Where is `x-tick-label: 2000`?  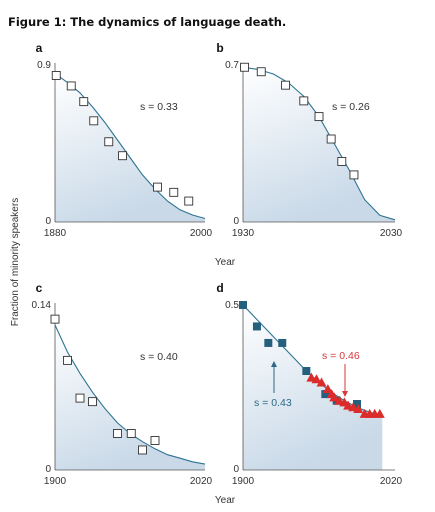
x-tick-label: 2000 is located at coordinates (201, 233).